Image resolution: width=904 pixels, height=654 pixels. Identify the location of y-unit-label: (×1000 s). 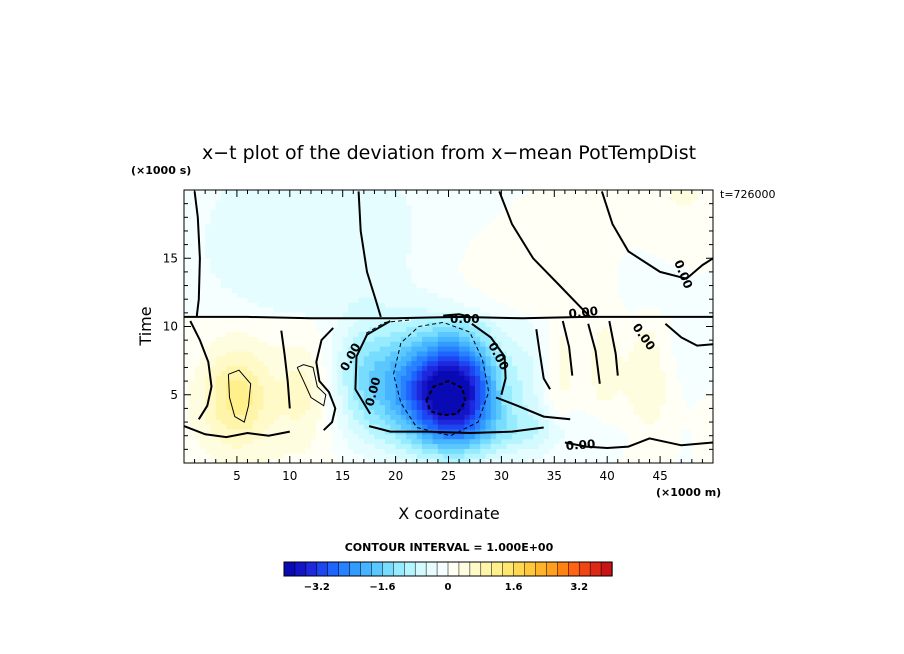
(161, 170).